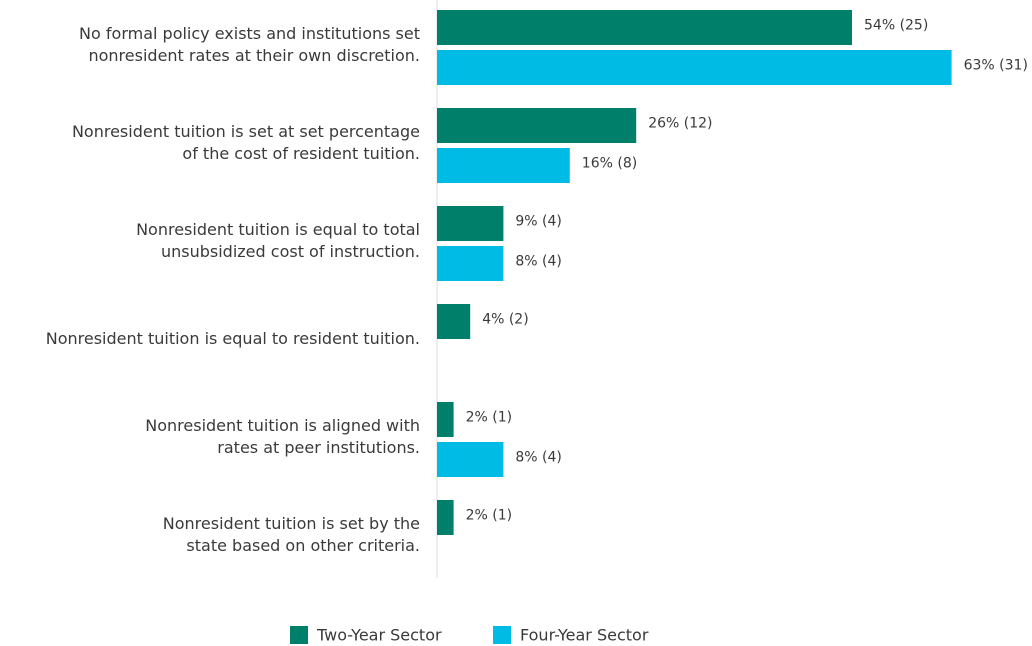  I want to click on value-label: 26% (12), so click(680, 124).